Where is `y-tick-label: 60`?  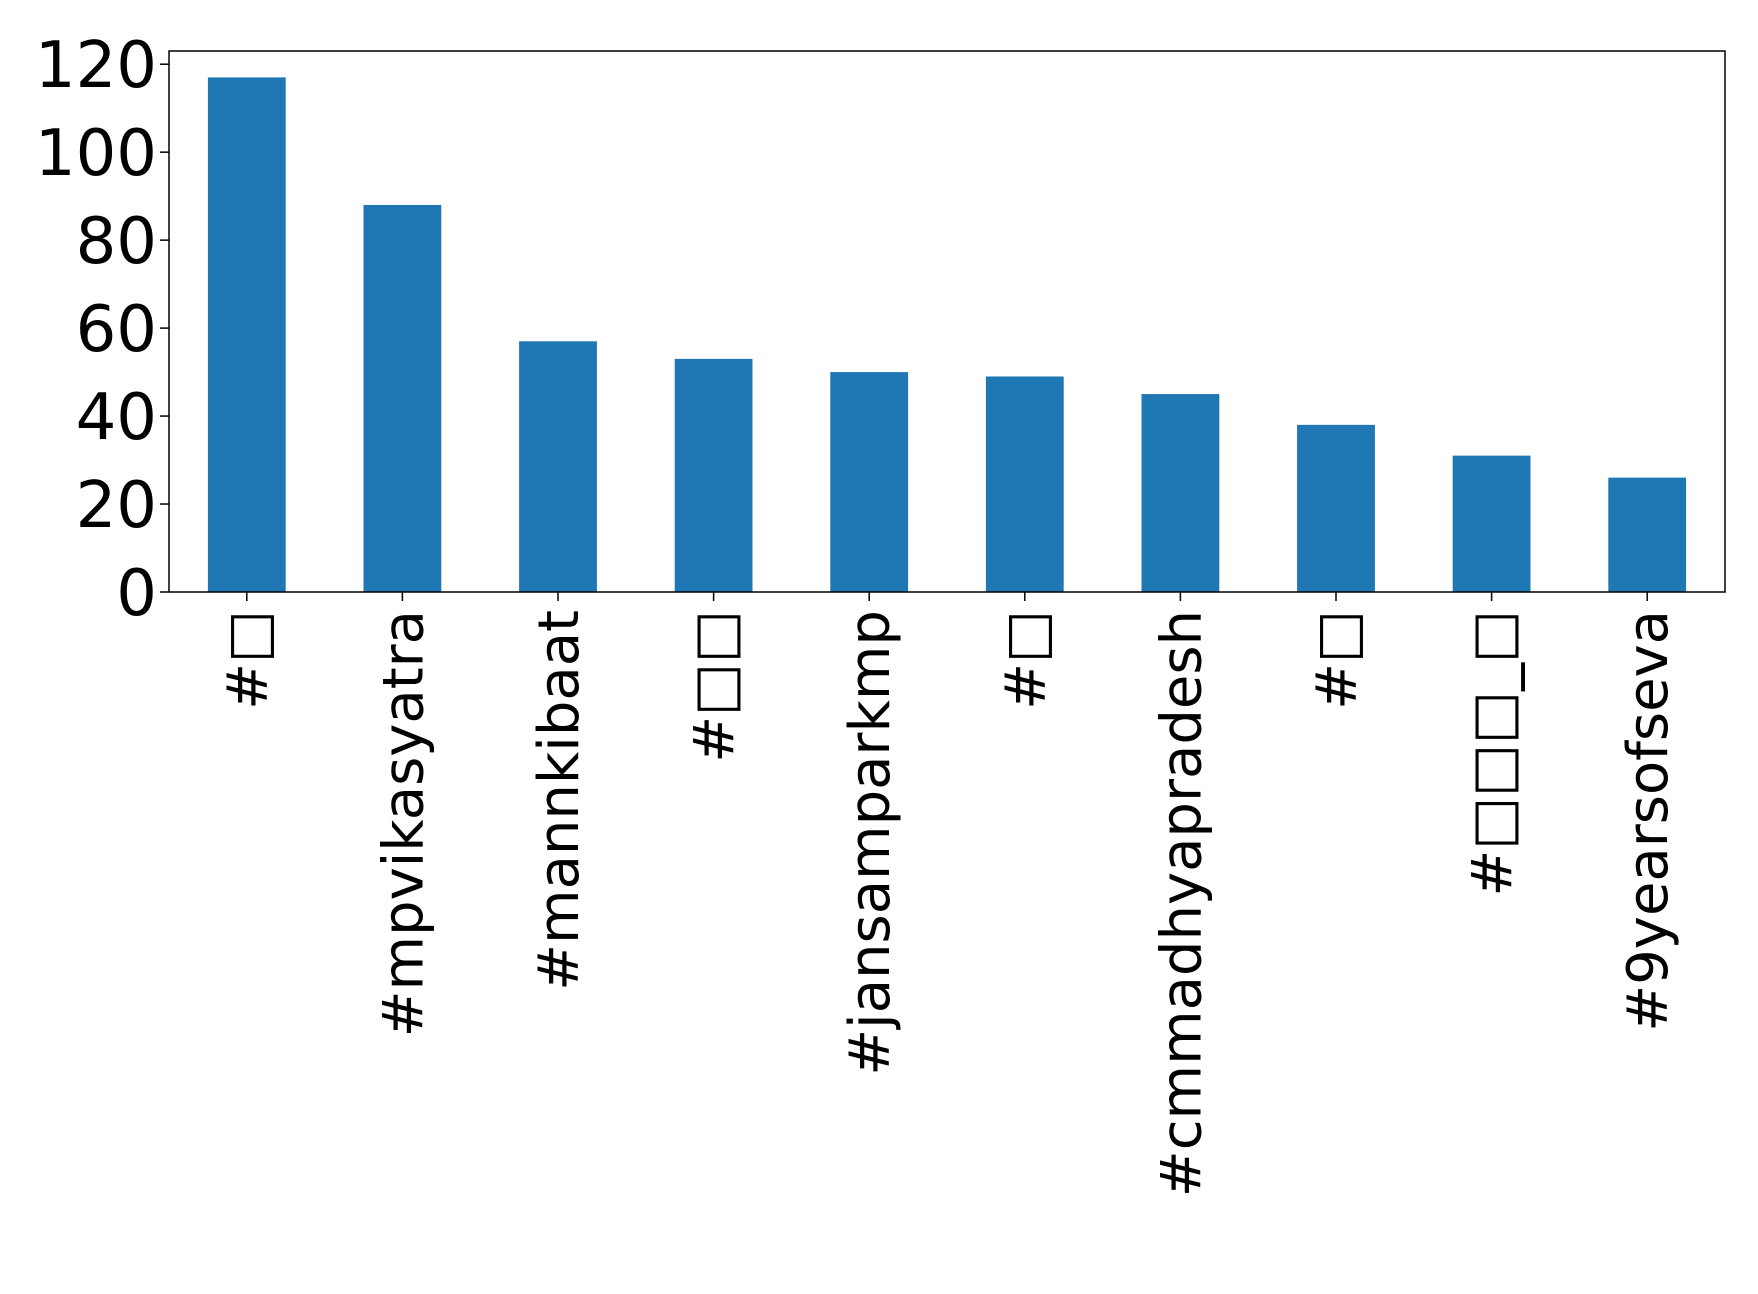 y-tick-label: 60 is located at coordinates (116, 330).